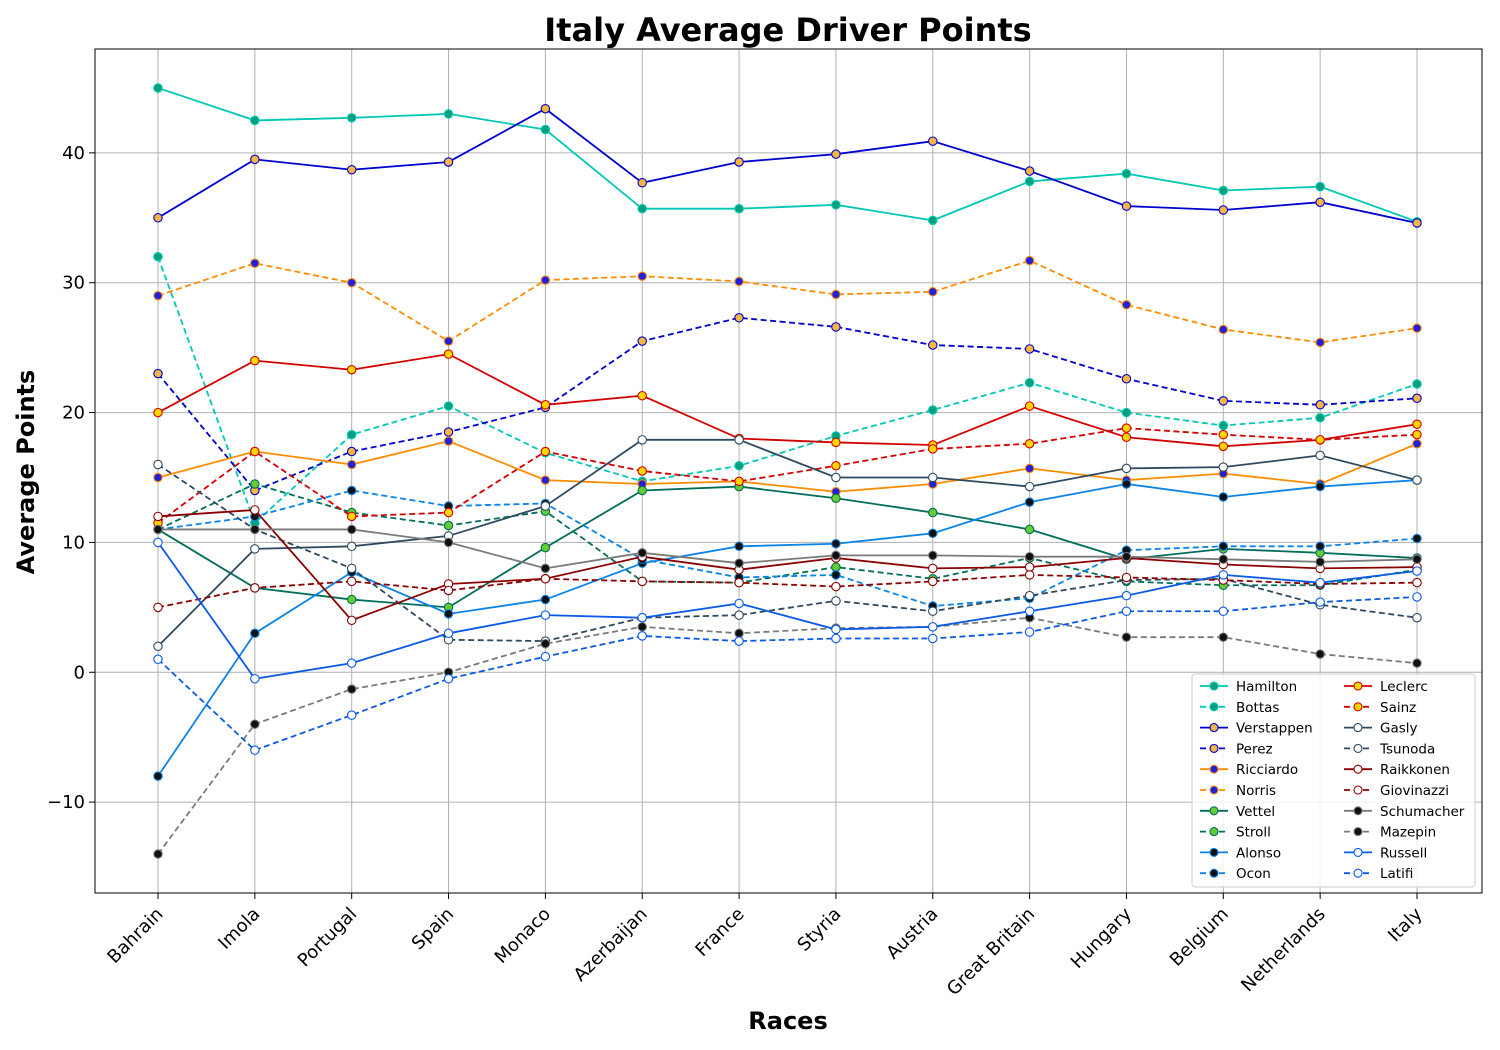 The image size is (1500, 1050). I want to click on y-tick-label: 20, so click(73, 413).